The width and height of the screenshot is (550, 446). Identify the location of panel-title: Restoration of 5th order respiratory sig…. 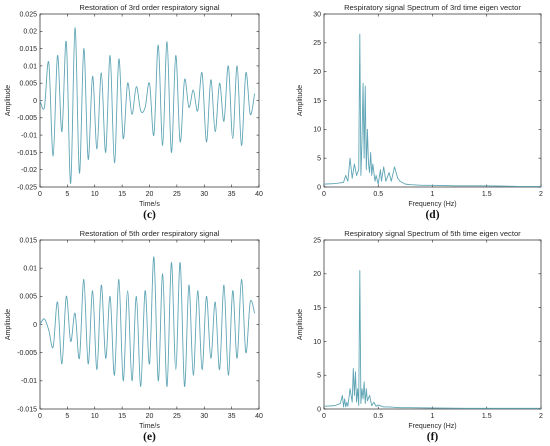
(150, 233).